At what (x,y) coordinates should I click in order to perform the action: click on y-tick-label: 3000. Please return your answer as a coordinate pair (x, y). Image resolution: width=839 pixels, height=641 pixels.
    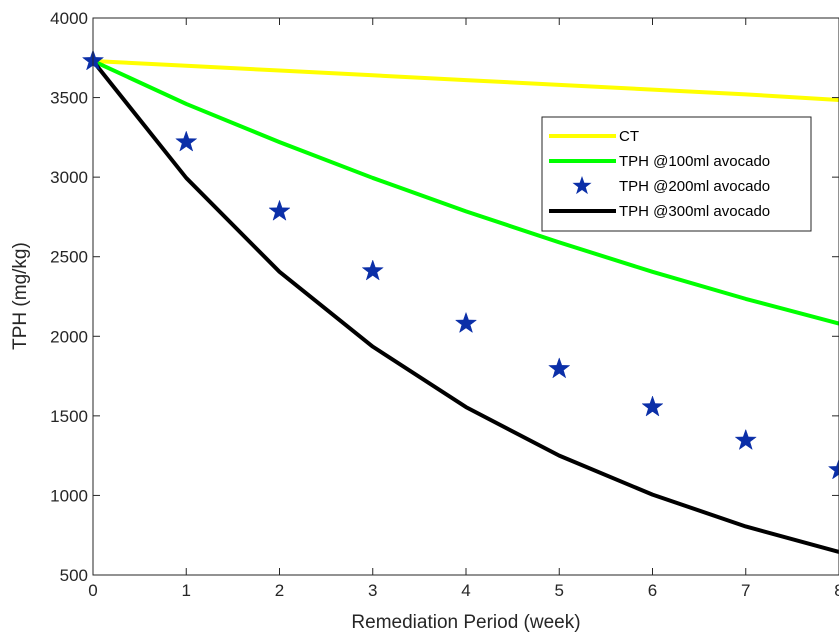
    Looking at the image, I should click on (69, 177).